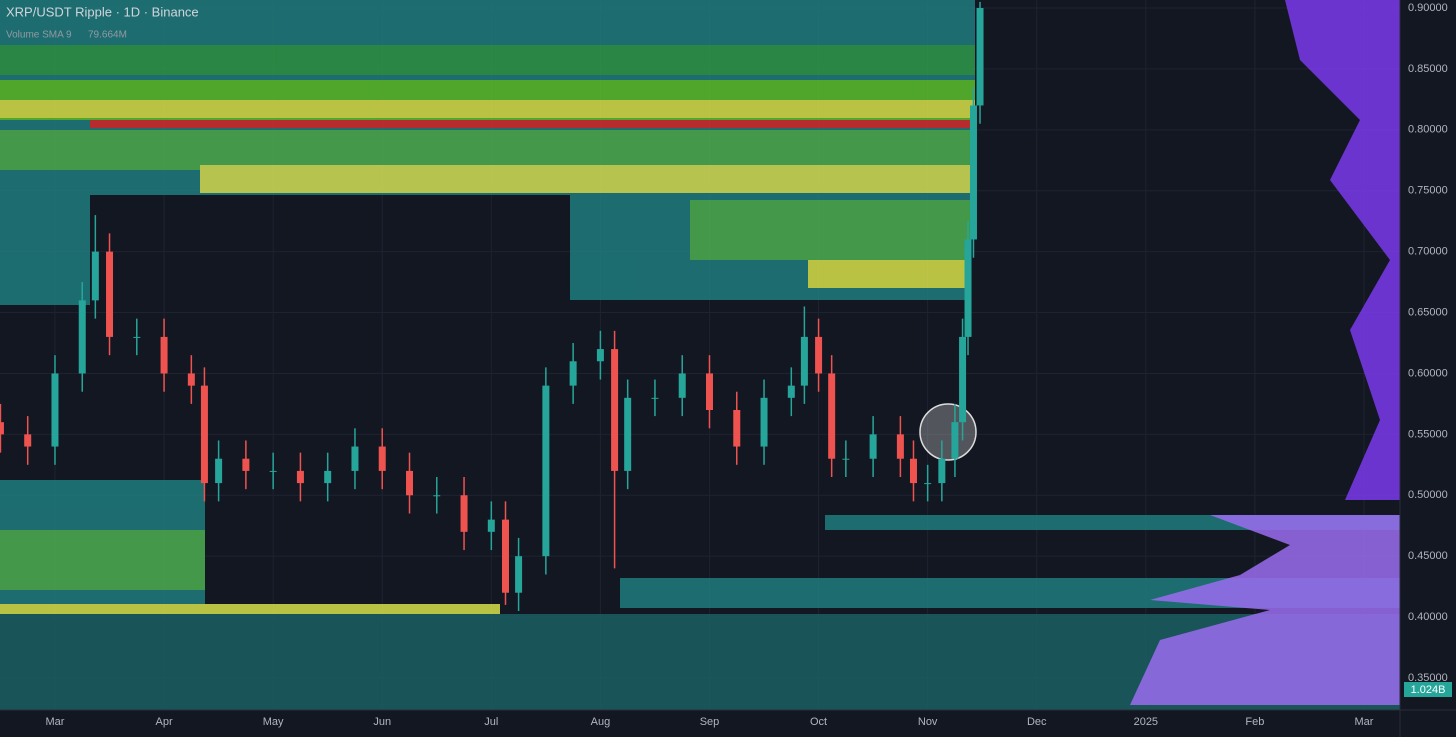 This screenshot has height=737, width=1456. What do you see at coordinates (601, 722) in the screenshot?
I see `x-tick-label: Aug` at bounding box center [601, 722].